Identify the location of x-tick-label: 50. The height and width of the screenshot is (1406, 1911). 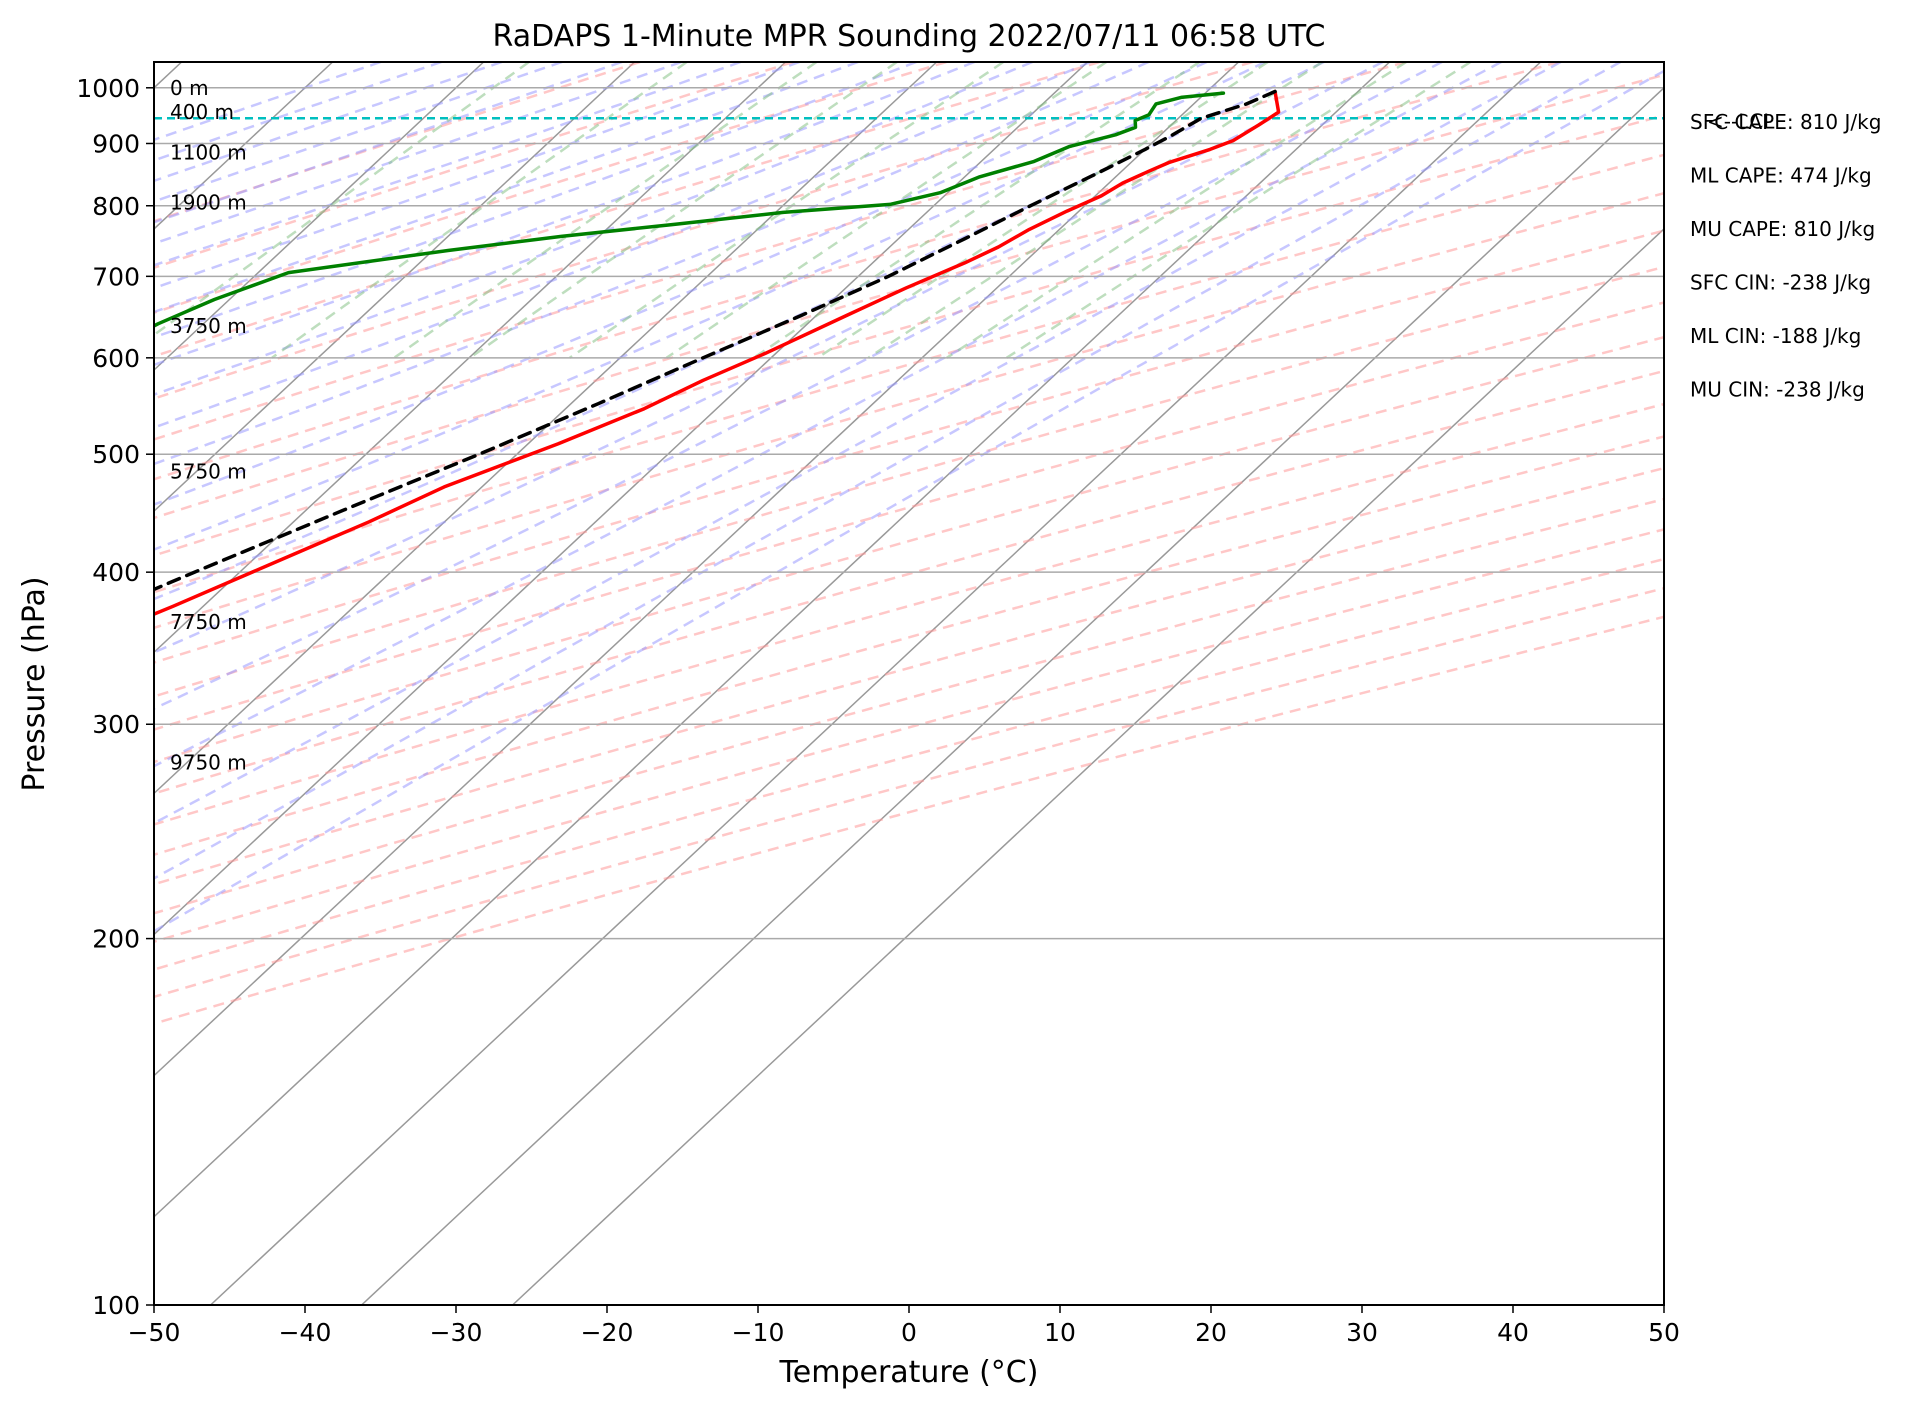
(1664, 1332).